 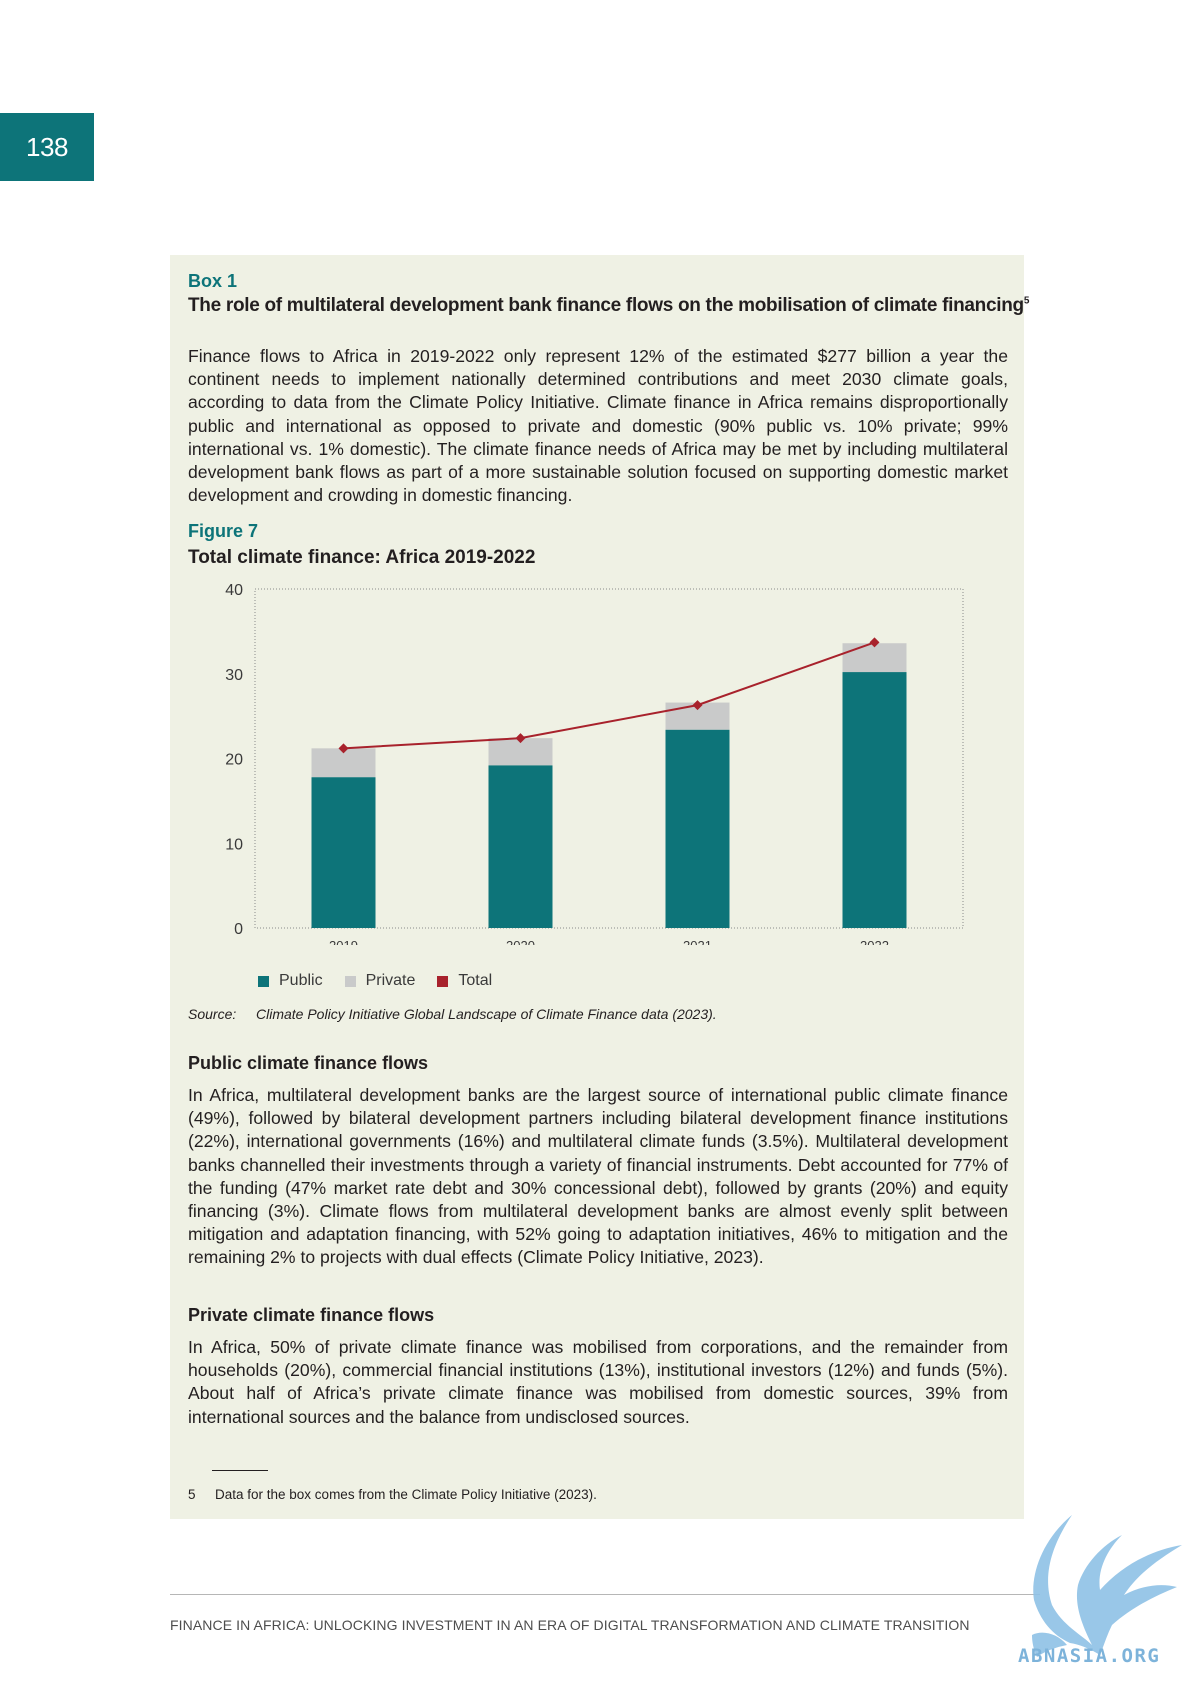 What do you see at coordinates (390, 980) in the screenshot?
I see `legend-label-private: Private` at bounding box center [390, 980].